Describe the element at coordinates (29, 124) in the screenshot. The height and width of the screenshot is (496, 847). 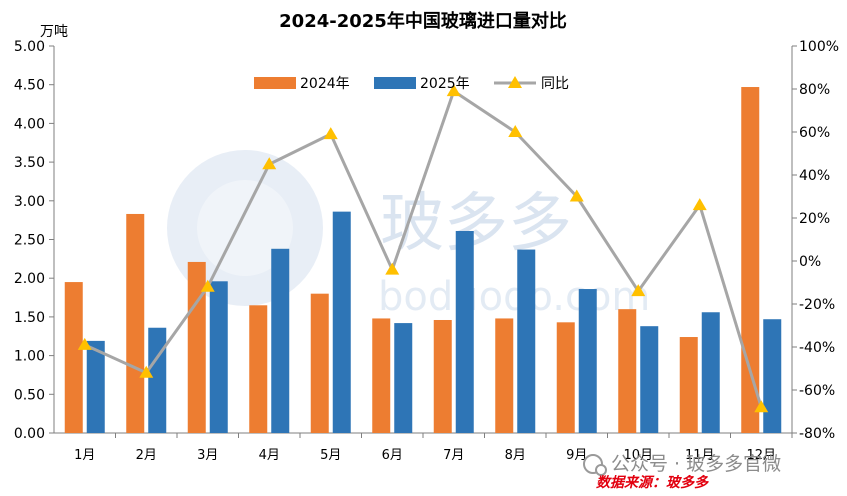
I see `left-tick-label: 4.00` at that location.